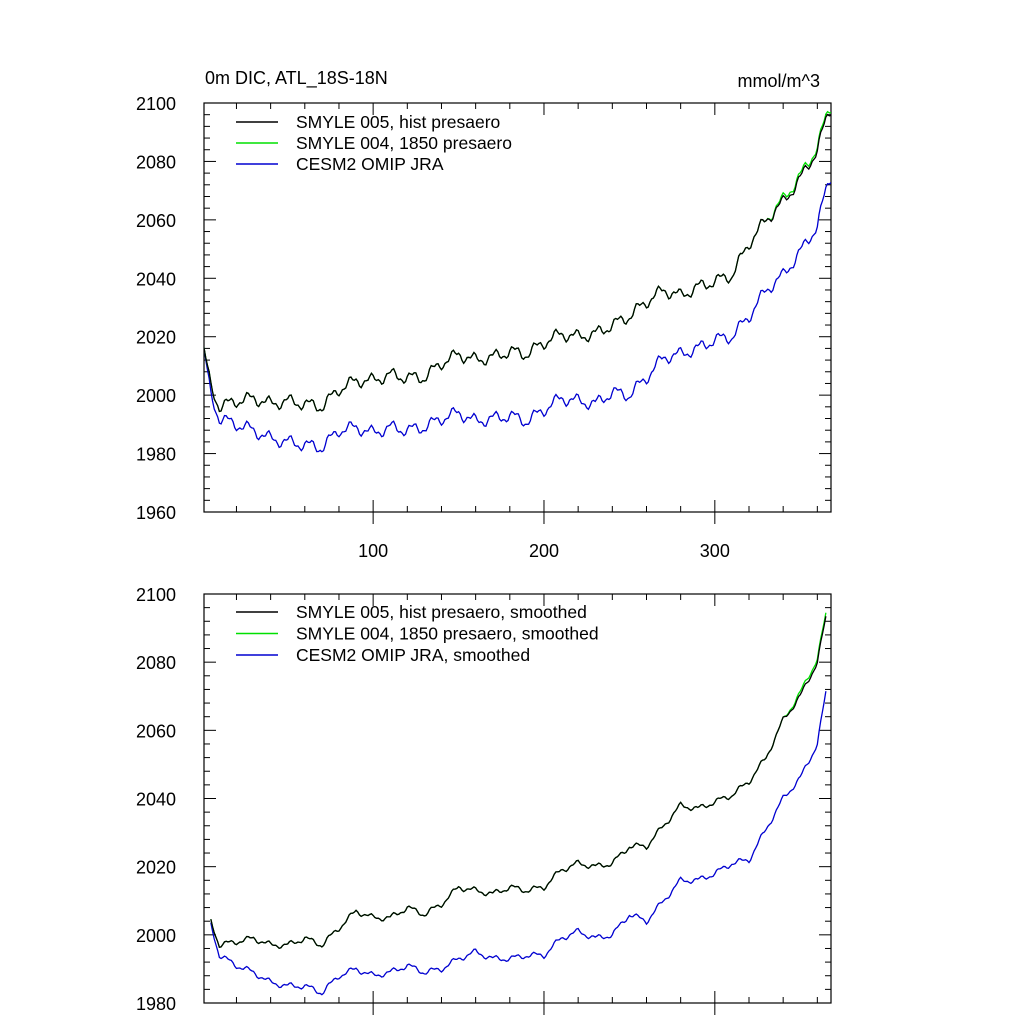 This screenshot has width=1024, height=1024. What do you see at coordinates (398, 122) in the screenshot?
I see `legend-label-1: SMYLE 005, hist presaero` at bounding box center [398, 122].